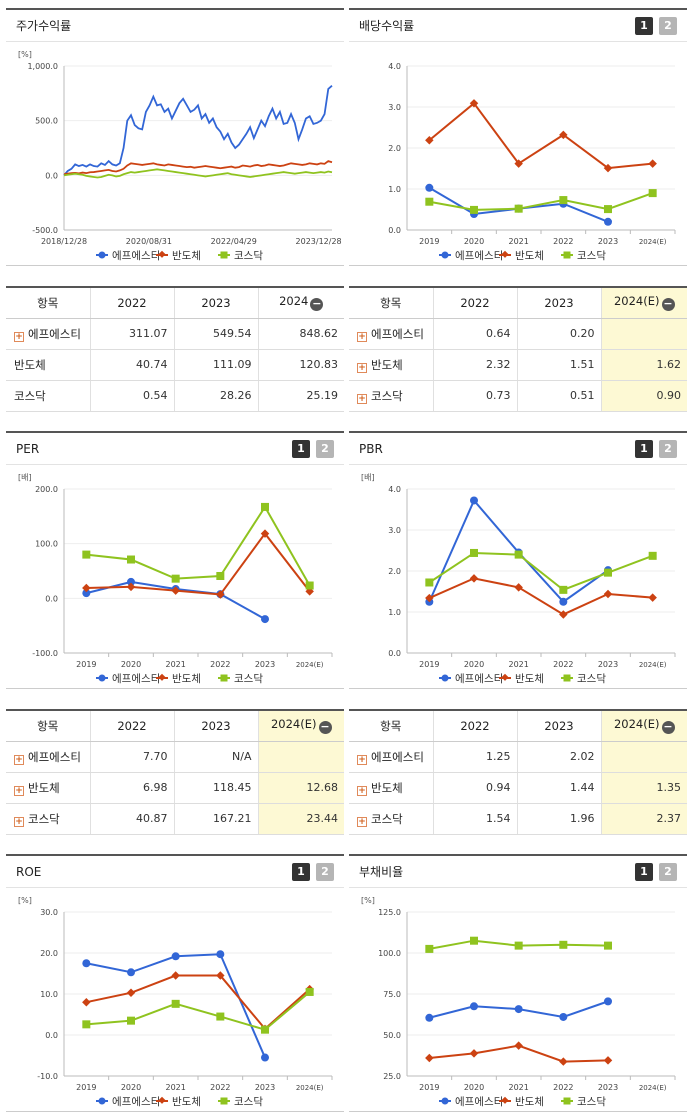  I want to click on y-tick-label: -10.0, so click(47, 1076).